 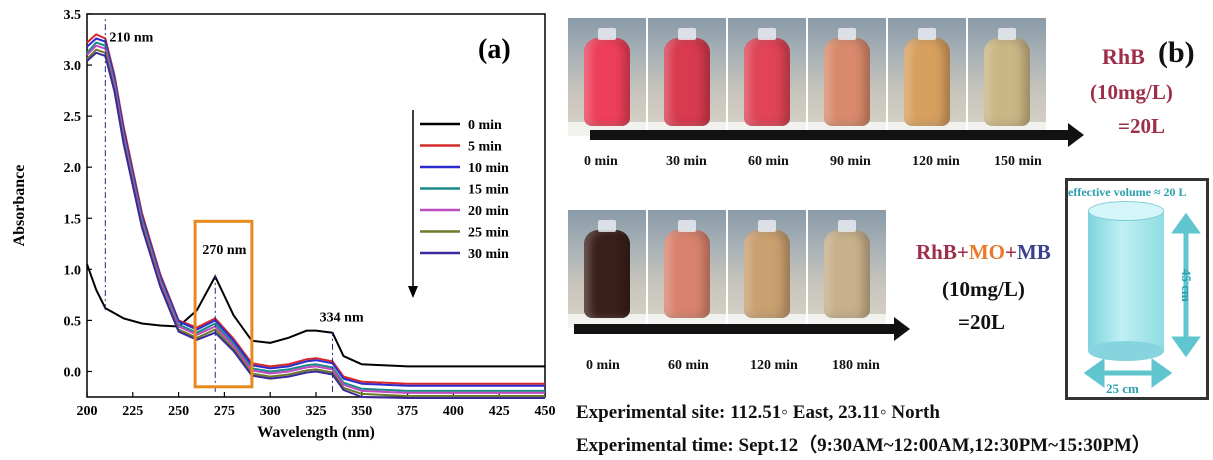 What do you see at coordinates (983, 252) in the screenshot?
I see `strip2-dye-label: RhB+MO+MB` at bounding box center [983, 252].